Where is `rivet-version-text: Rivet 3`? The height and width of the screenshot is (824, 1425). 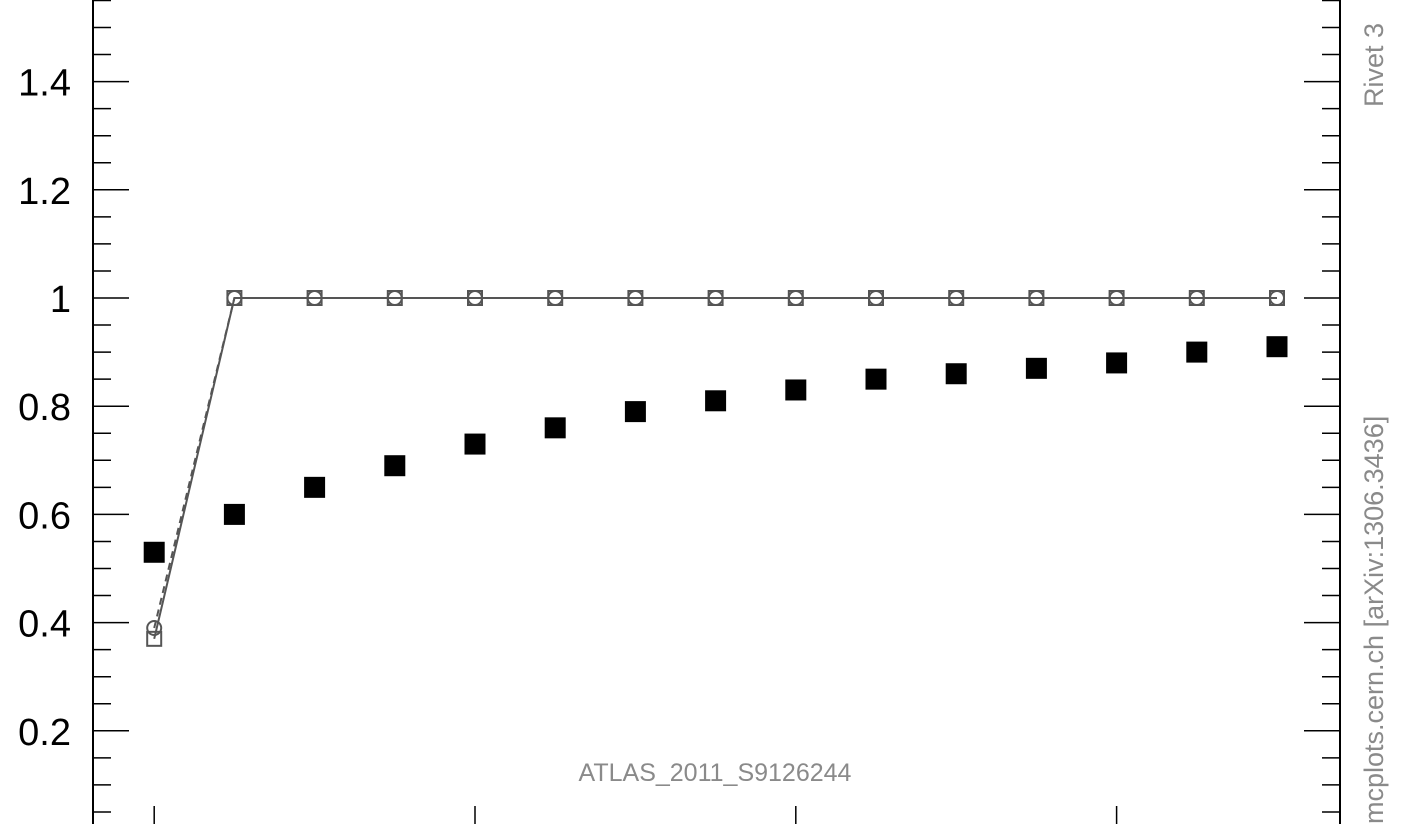 rivet-version-text: Rivet 3 is located at coordinates (1374, 65).